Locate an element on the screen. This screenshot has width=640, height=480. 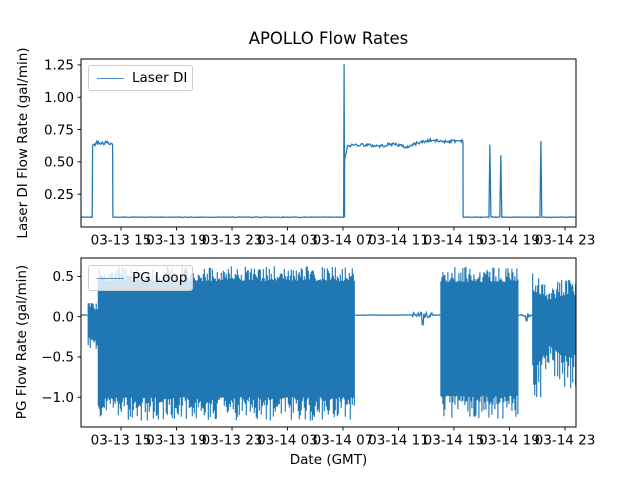
chart-title: APOLLO Flow Rates is located at coordinates (328, 38).